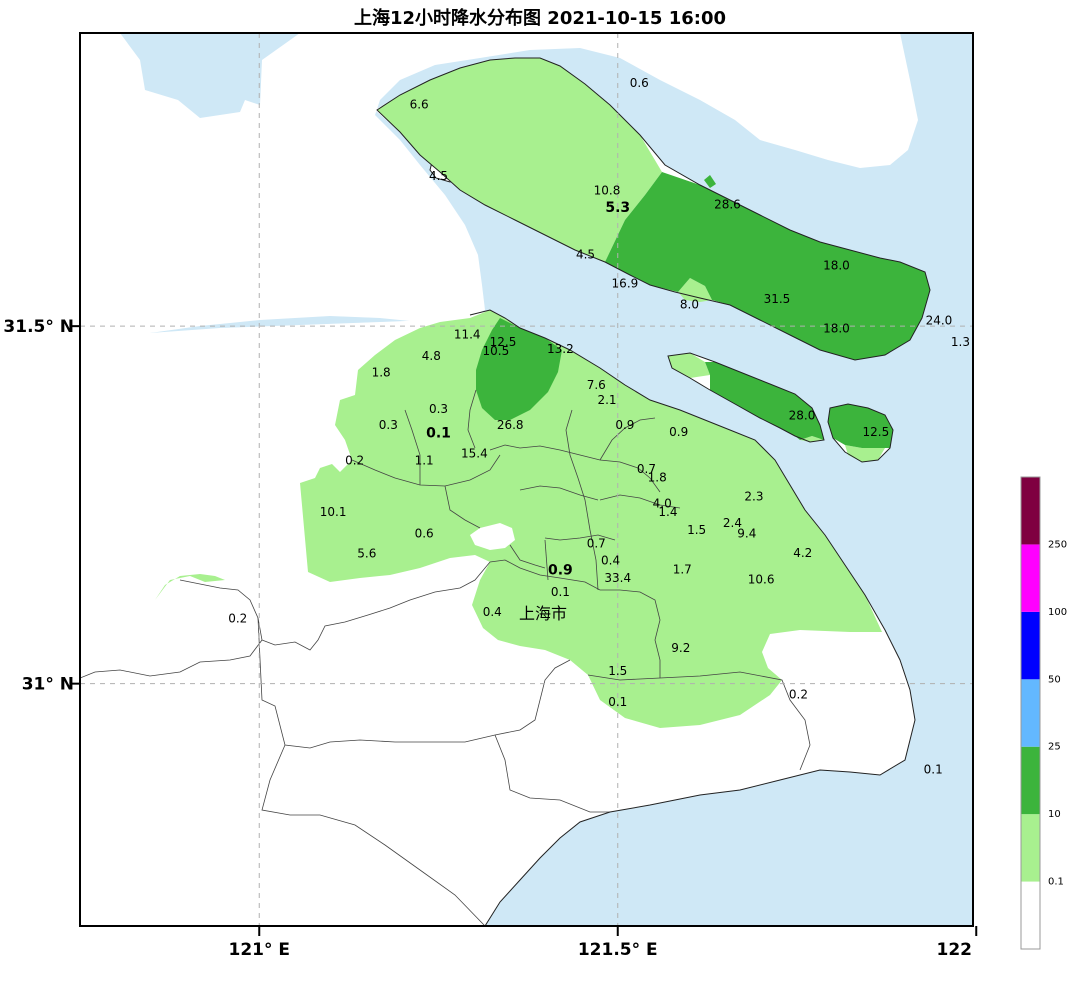  What do you see at coordinates (682, 569) in the screenshot?
I see `station-value: 1.7` at bounding box center [682, 569].